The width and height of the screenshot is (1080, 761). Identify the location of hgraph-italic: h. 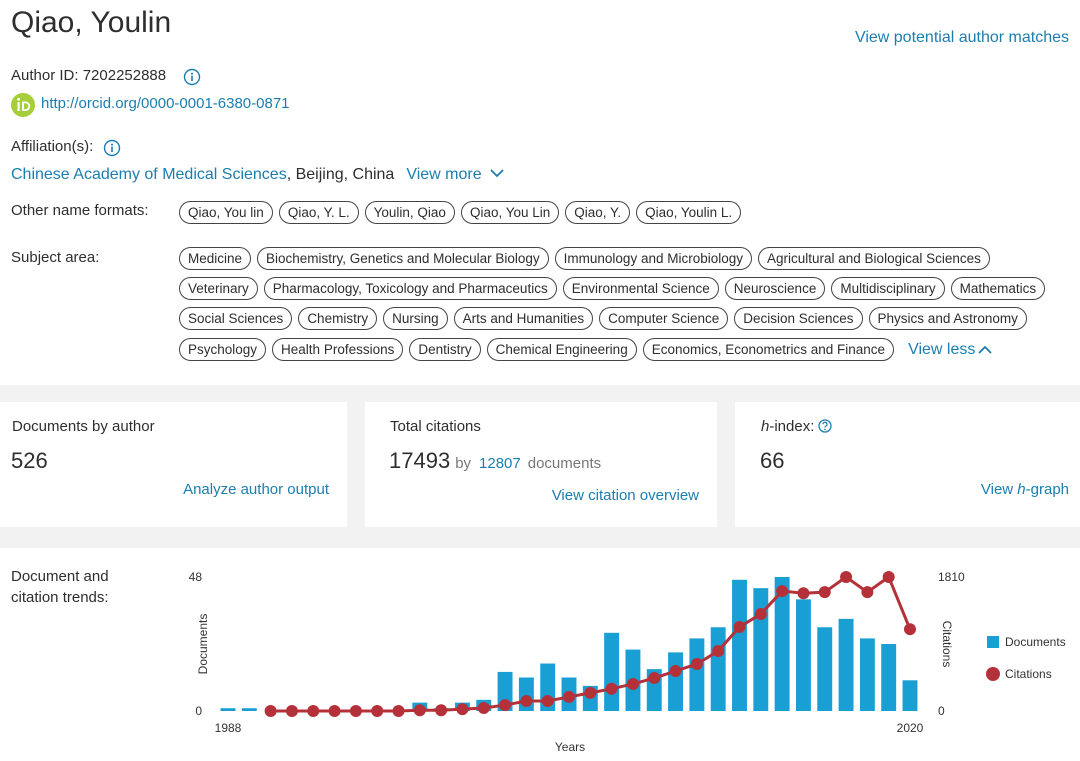
(1021, 489).